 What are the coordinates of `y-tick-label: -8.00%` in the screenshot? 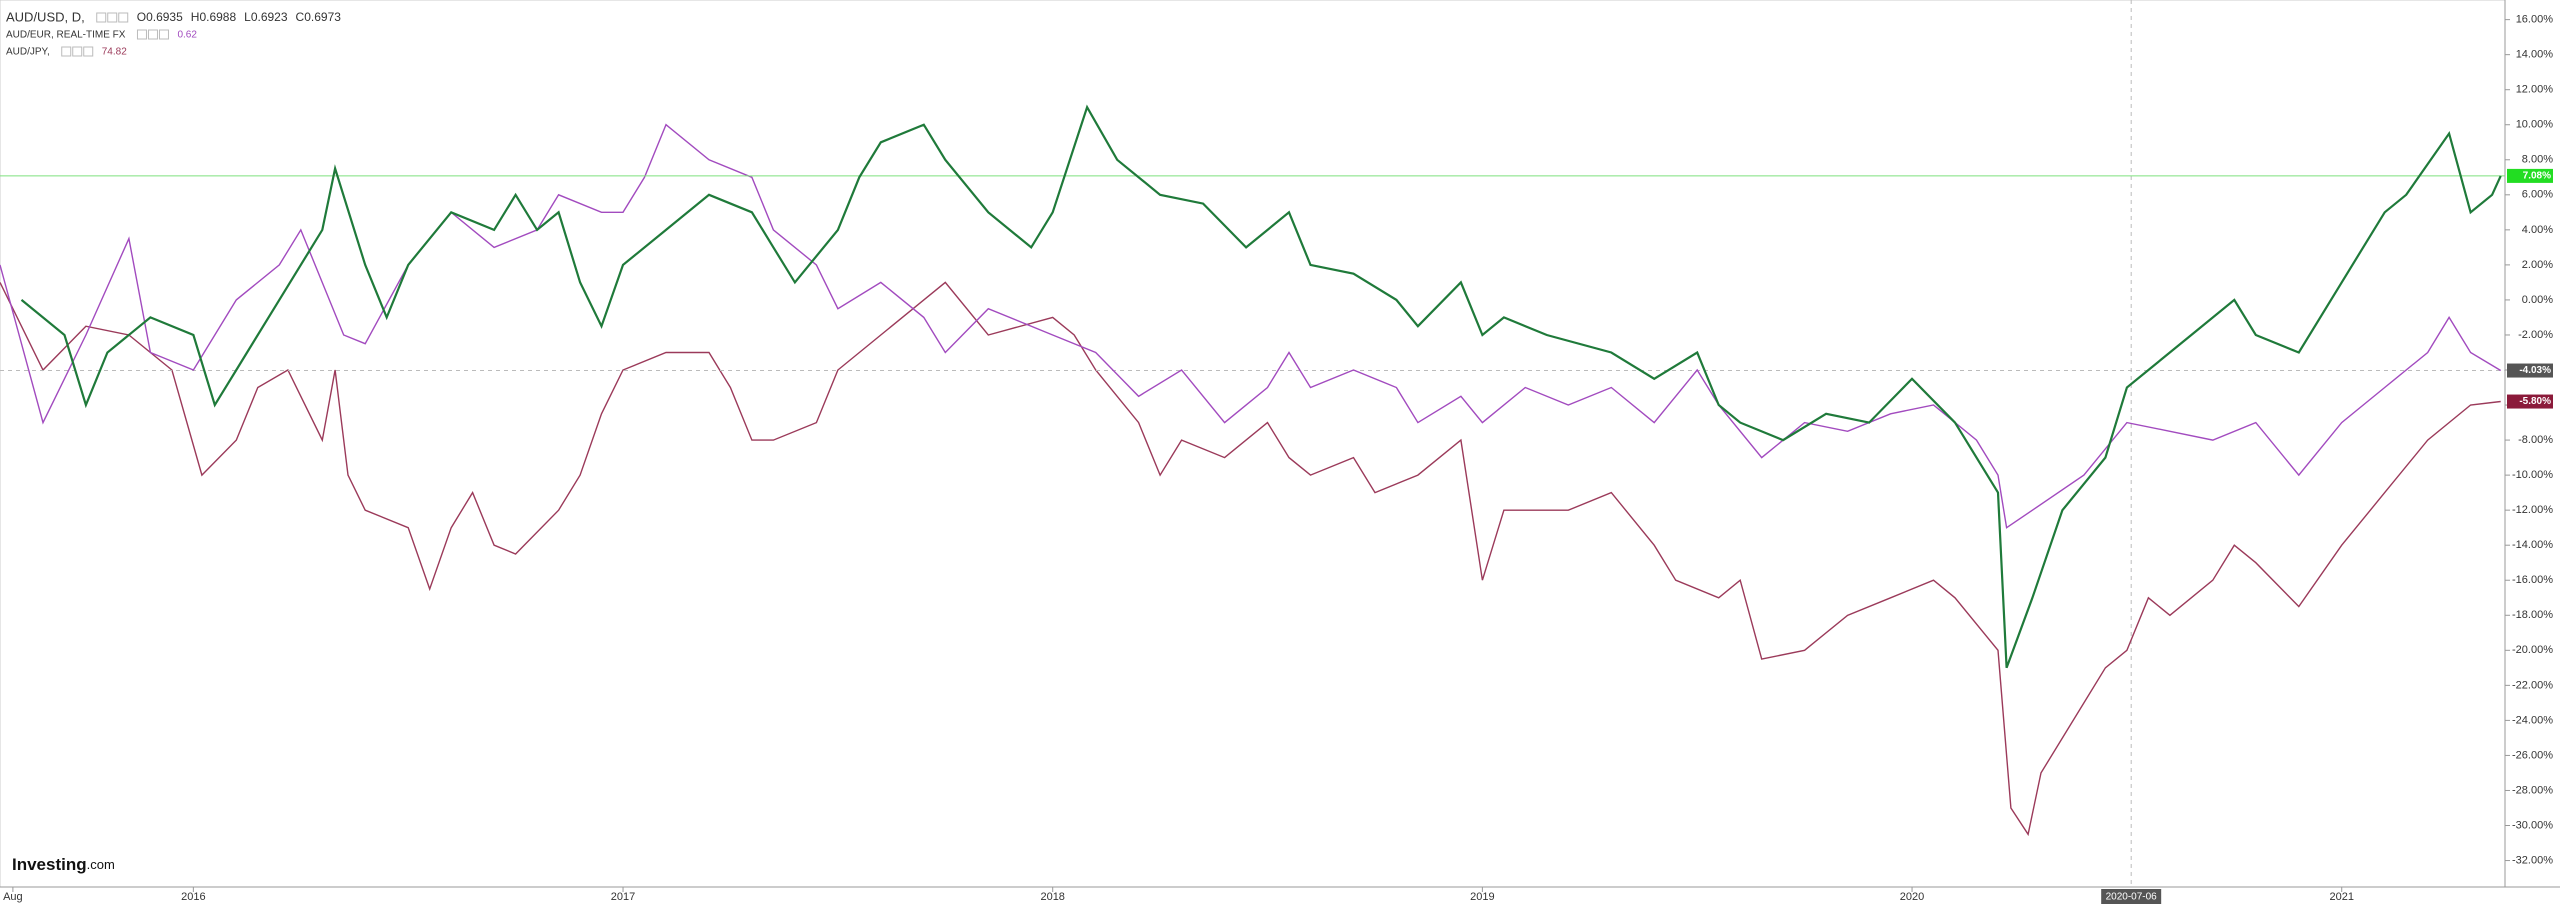 It's located at (2535, 440).